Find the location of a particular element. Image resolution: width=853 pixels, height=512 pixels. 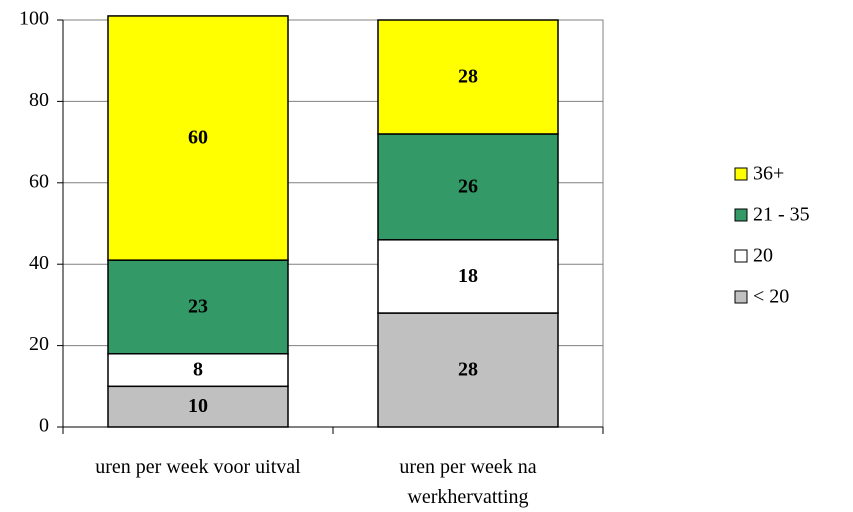

data-label: 10 is located at coordinates (198, 406).